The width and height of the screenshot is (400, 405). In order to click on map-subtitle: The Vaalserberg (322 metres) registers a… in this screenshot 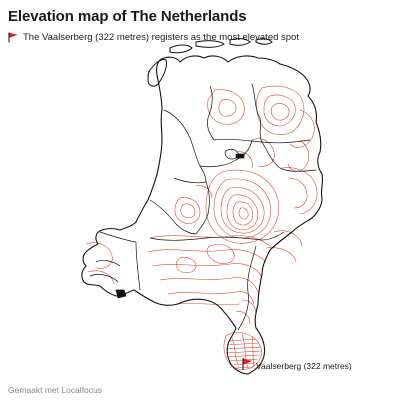, I will do `click(153, 37)`.